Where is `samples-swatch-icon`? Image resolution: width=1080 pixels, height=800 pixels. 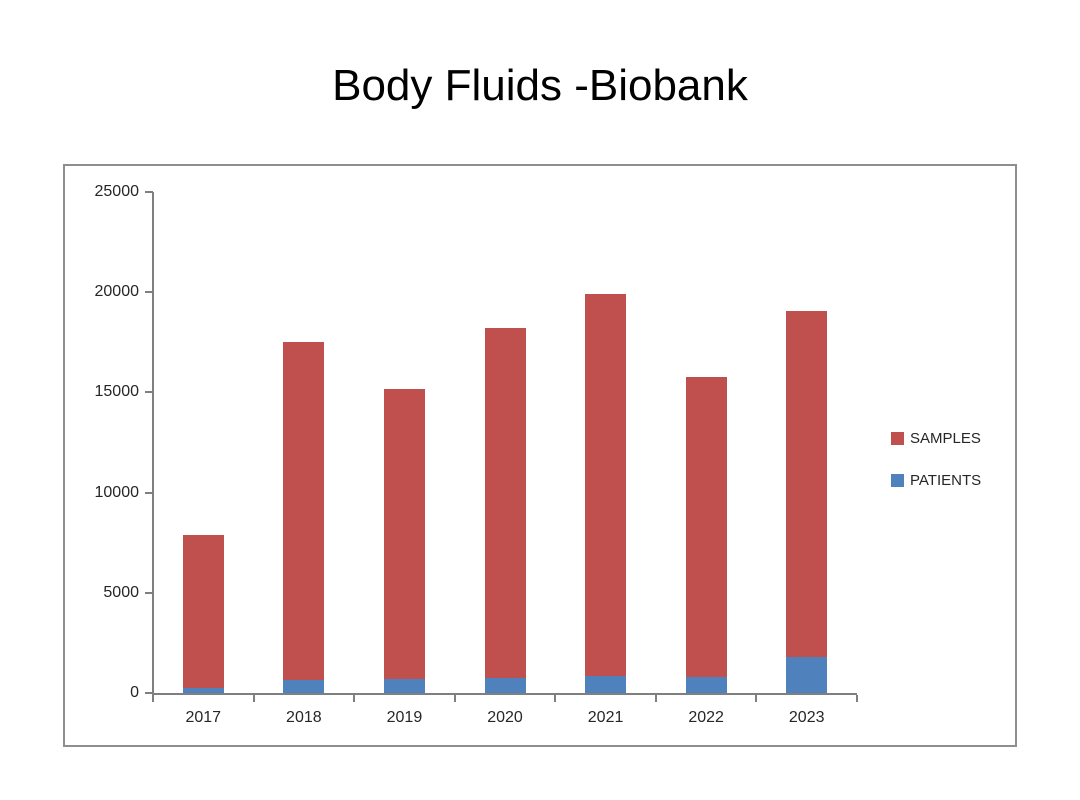
samples-swatch-icon is located at coordinates (897, 438).